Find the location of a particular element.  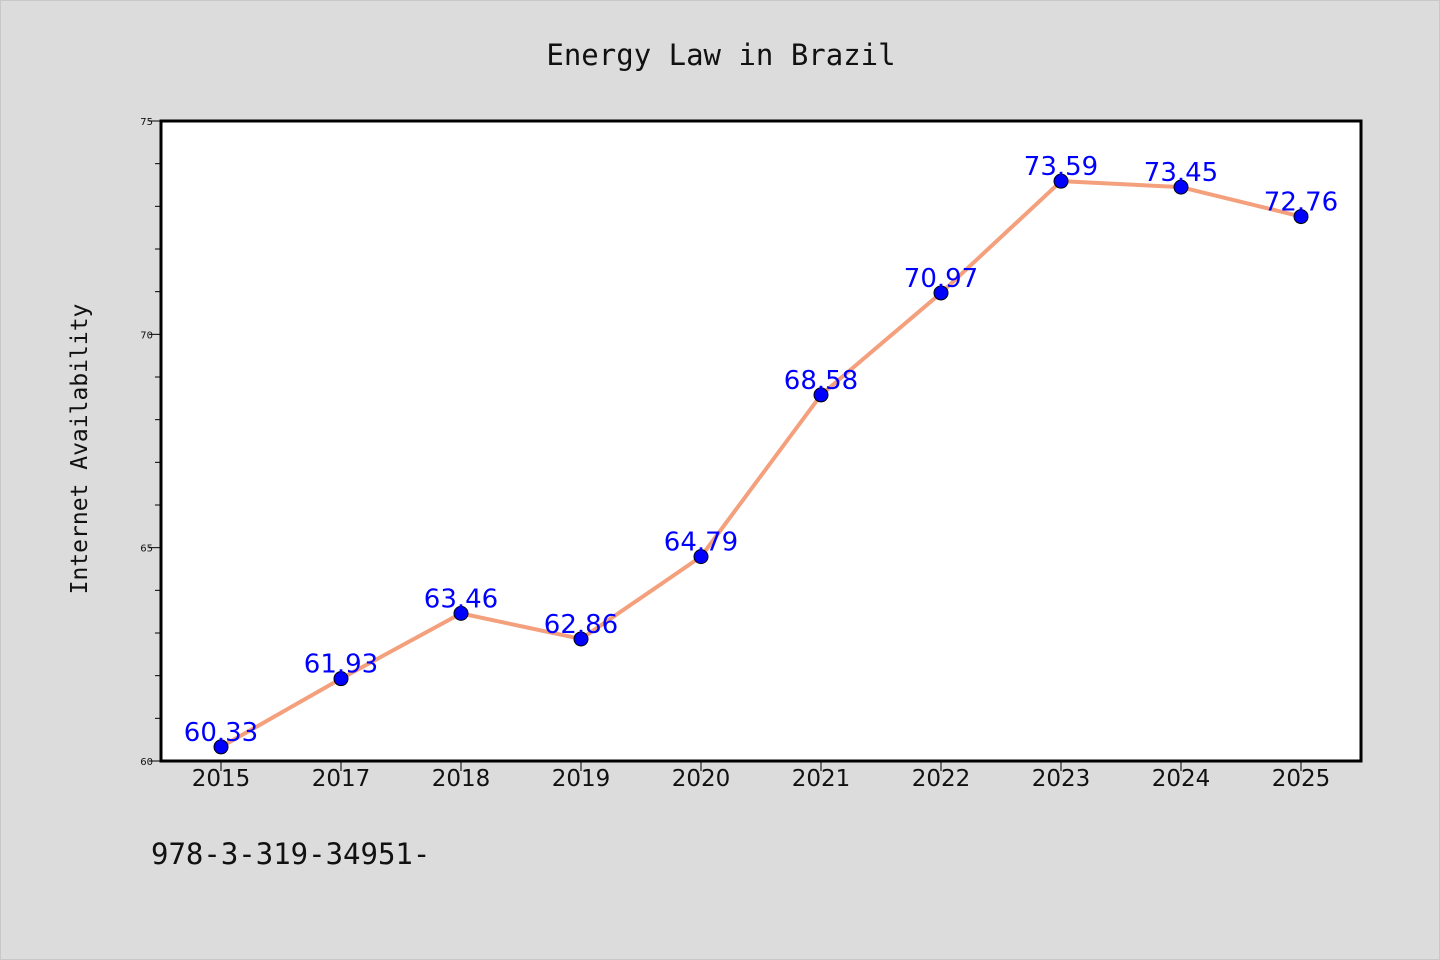

data-label: 64.79 is located at coordinates (701, 543).